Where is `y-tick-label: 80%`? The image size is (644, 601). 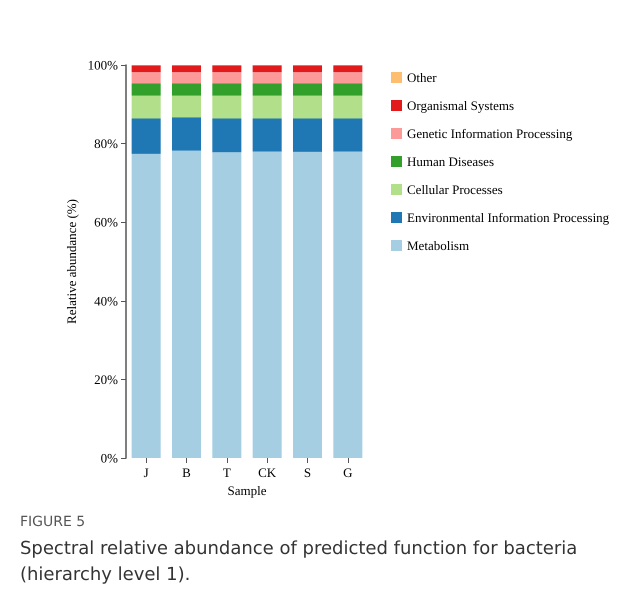
y-tick-label: 80% is located at coordinates (106, 144).